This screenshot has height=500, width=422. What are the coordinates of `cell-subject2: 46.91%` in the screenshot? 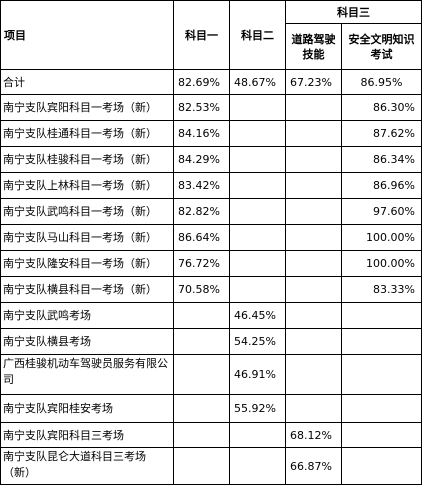 It's located at (257, 374).